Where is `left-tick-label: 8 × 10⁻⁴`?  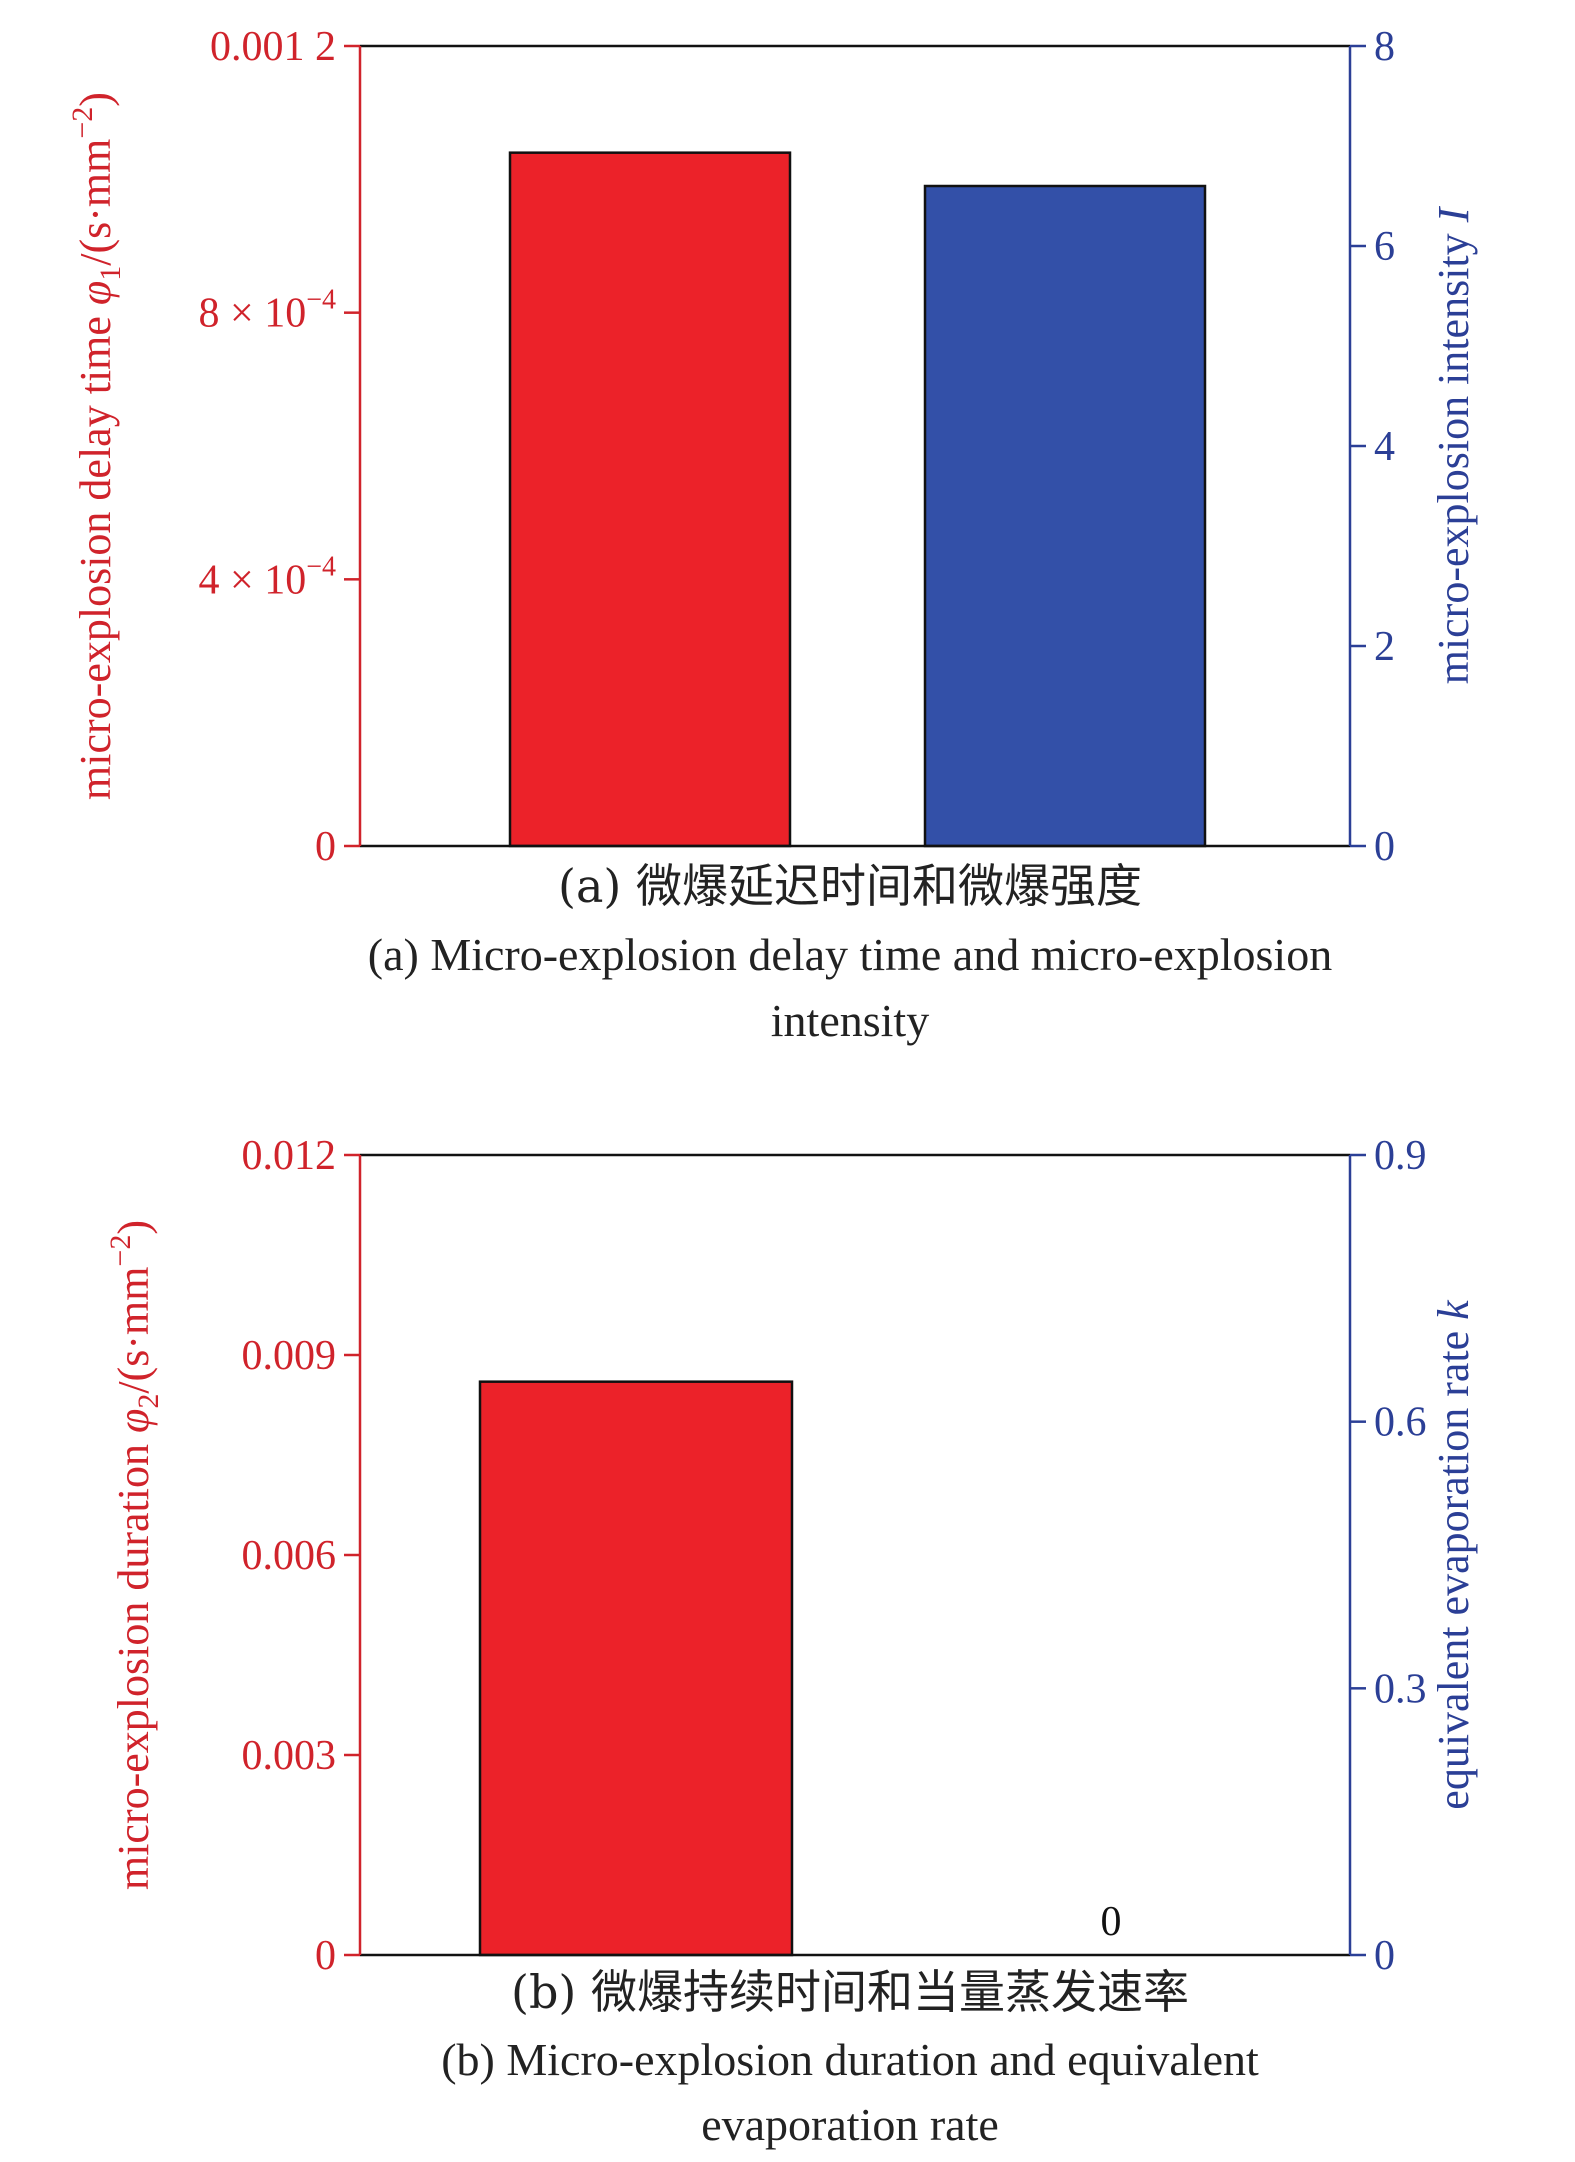 left-tick-label: 8 × 10⁻⁴ is located at coordinates (267, 311).